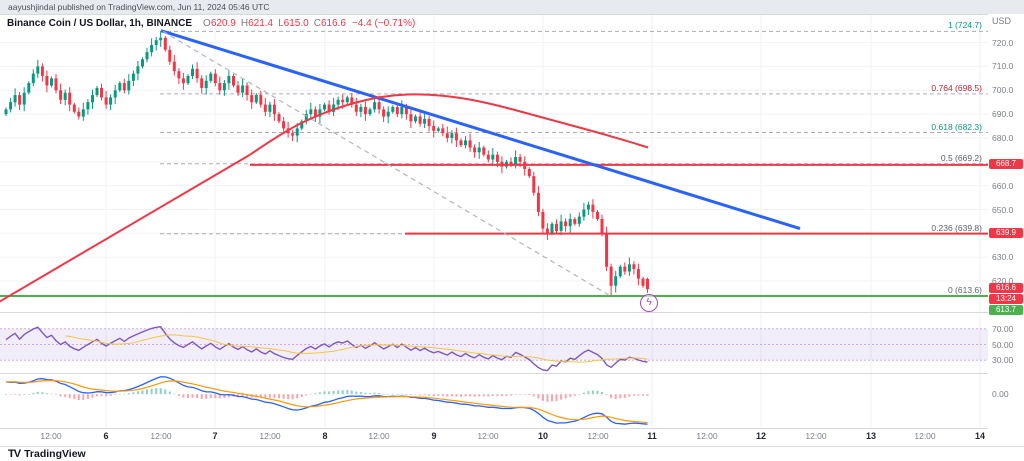  I want to click on time-label: 12, so click(761, 436).